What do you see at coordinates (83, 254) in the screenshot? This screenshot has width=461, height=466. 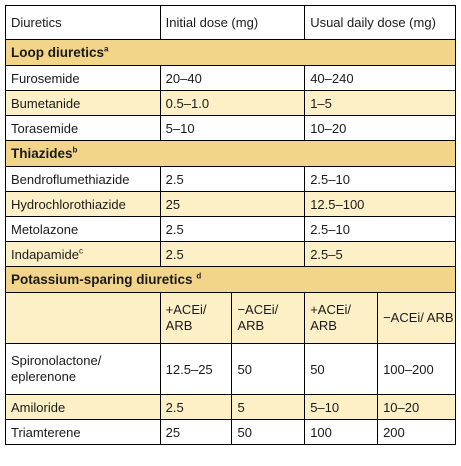 I see `drug-name: Indapamidec` at bounding box center [83, 254].